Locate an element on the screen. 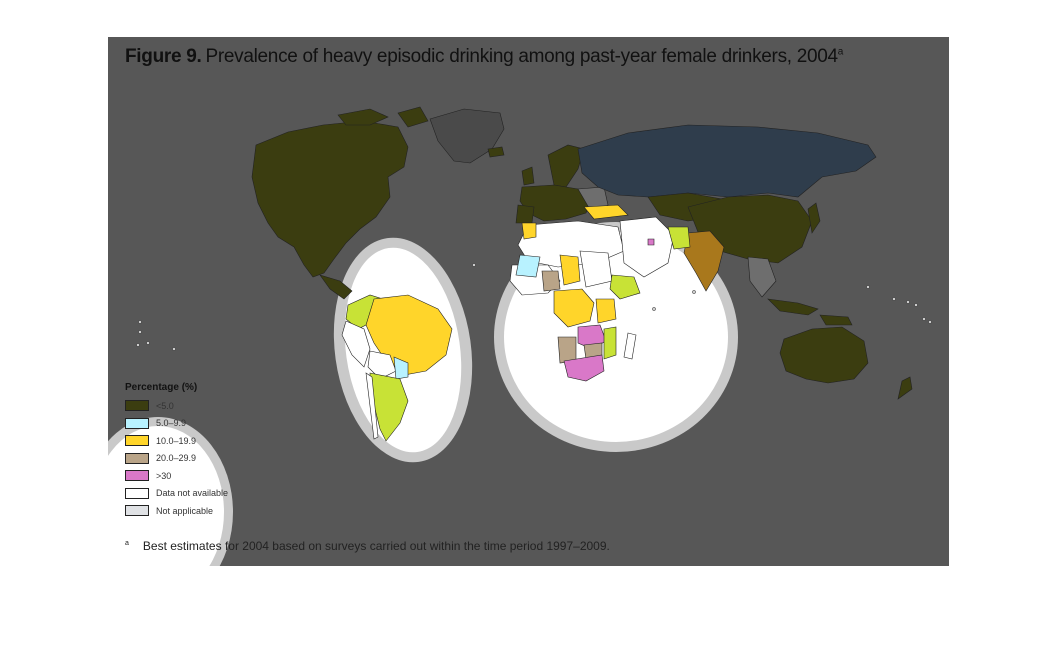  legend-label: 20.0–29.9 is located at coordinates (176, 458).